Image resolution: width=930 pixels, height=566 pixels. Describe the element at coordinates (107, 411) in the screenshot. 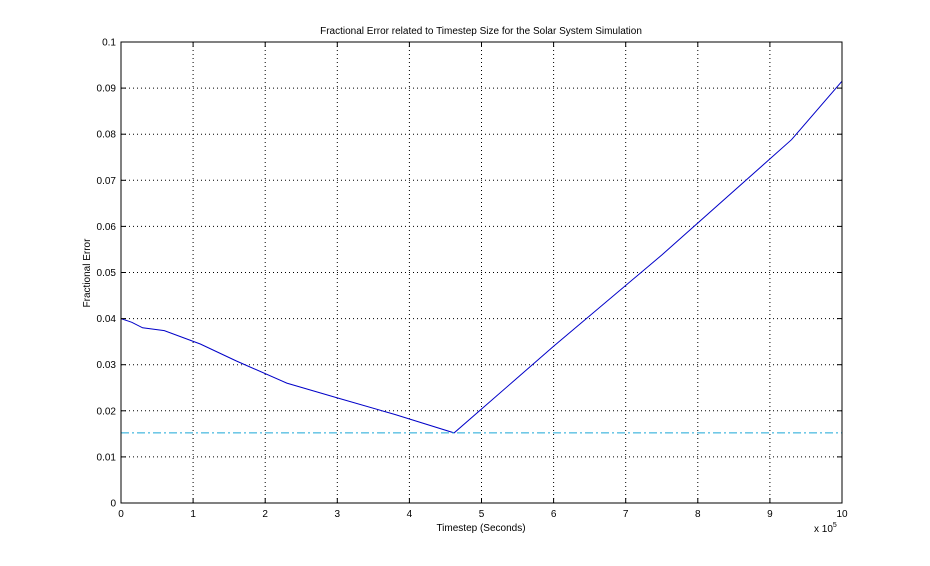

I see `y-tick-label: 0.02` at that location.